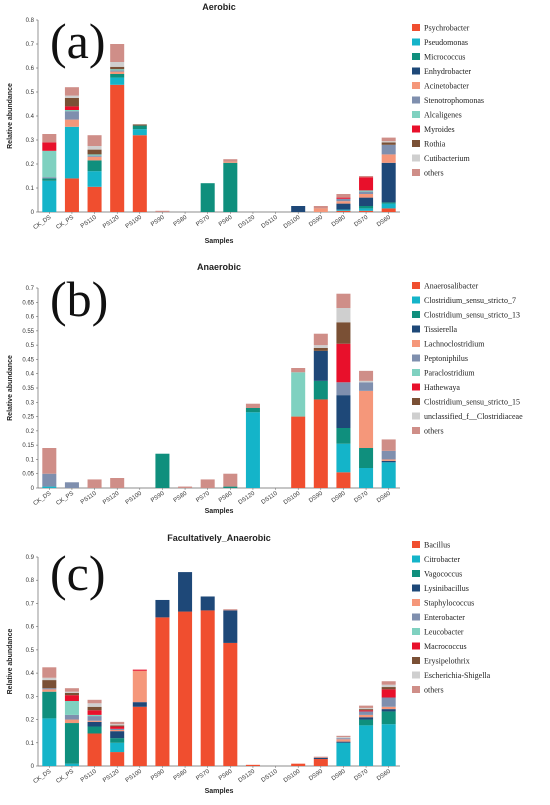  I want to click on y-tick-label: 0.65, so click(28, 303).